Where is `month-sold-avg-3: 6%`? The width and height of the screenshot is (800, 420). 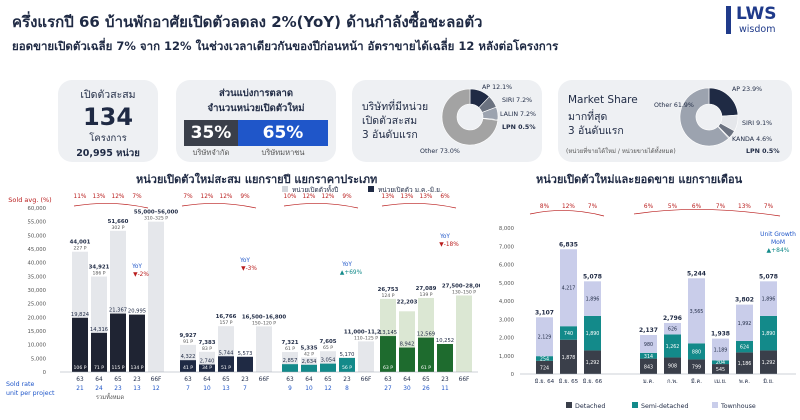
month-sold-avg-3: 6% is located at coordinates (649, 207).